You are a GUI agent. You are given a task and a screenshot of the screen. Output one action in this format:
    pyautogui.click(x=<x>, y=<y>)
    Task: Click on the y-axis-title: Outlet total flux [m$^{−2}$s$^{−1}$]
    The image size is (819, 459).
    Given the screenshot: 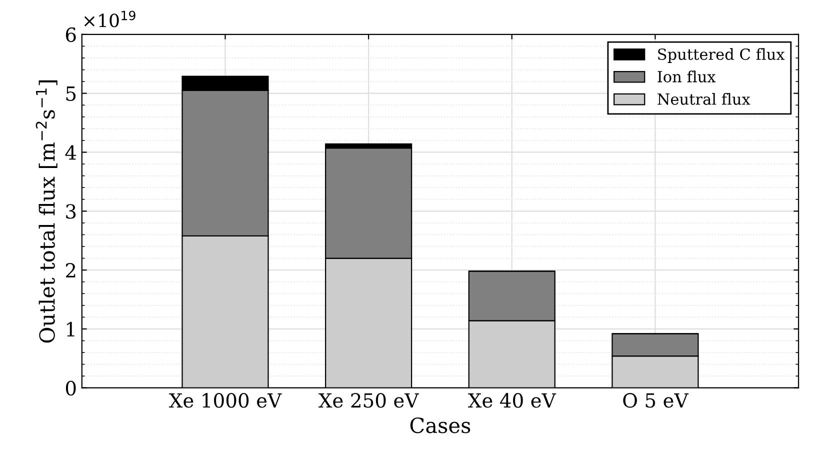 What is the action you would take?
    pyautogui.click(x=47, y=211)
    